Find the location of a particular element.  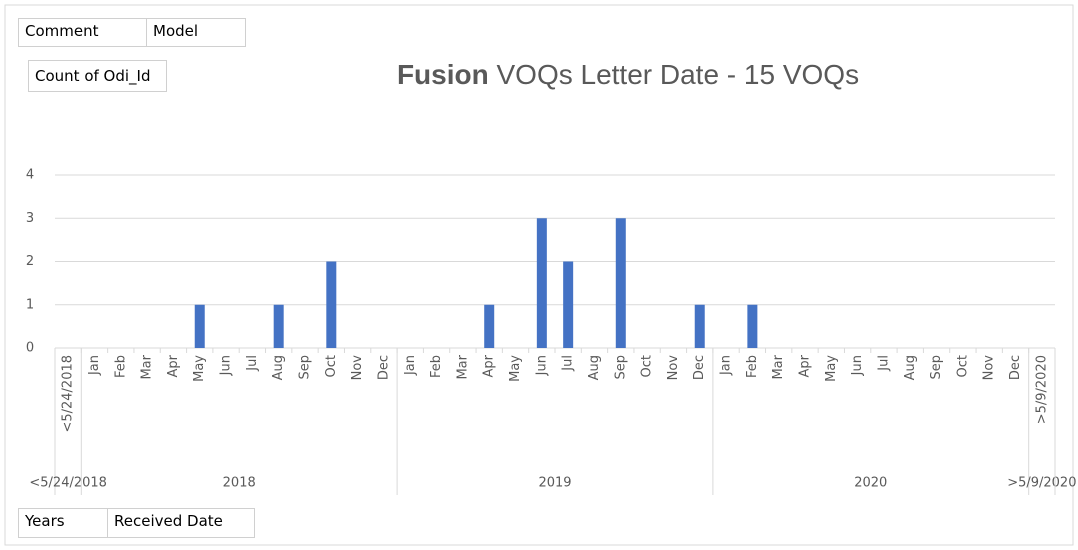

y-tick-label: 4 is located at coordinates (30, 175).